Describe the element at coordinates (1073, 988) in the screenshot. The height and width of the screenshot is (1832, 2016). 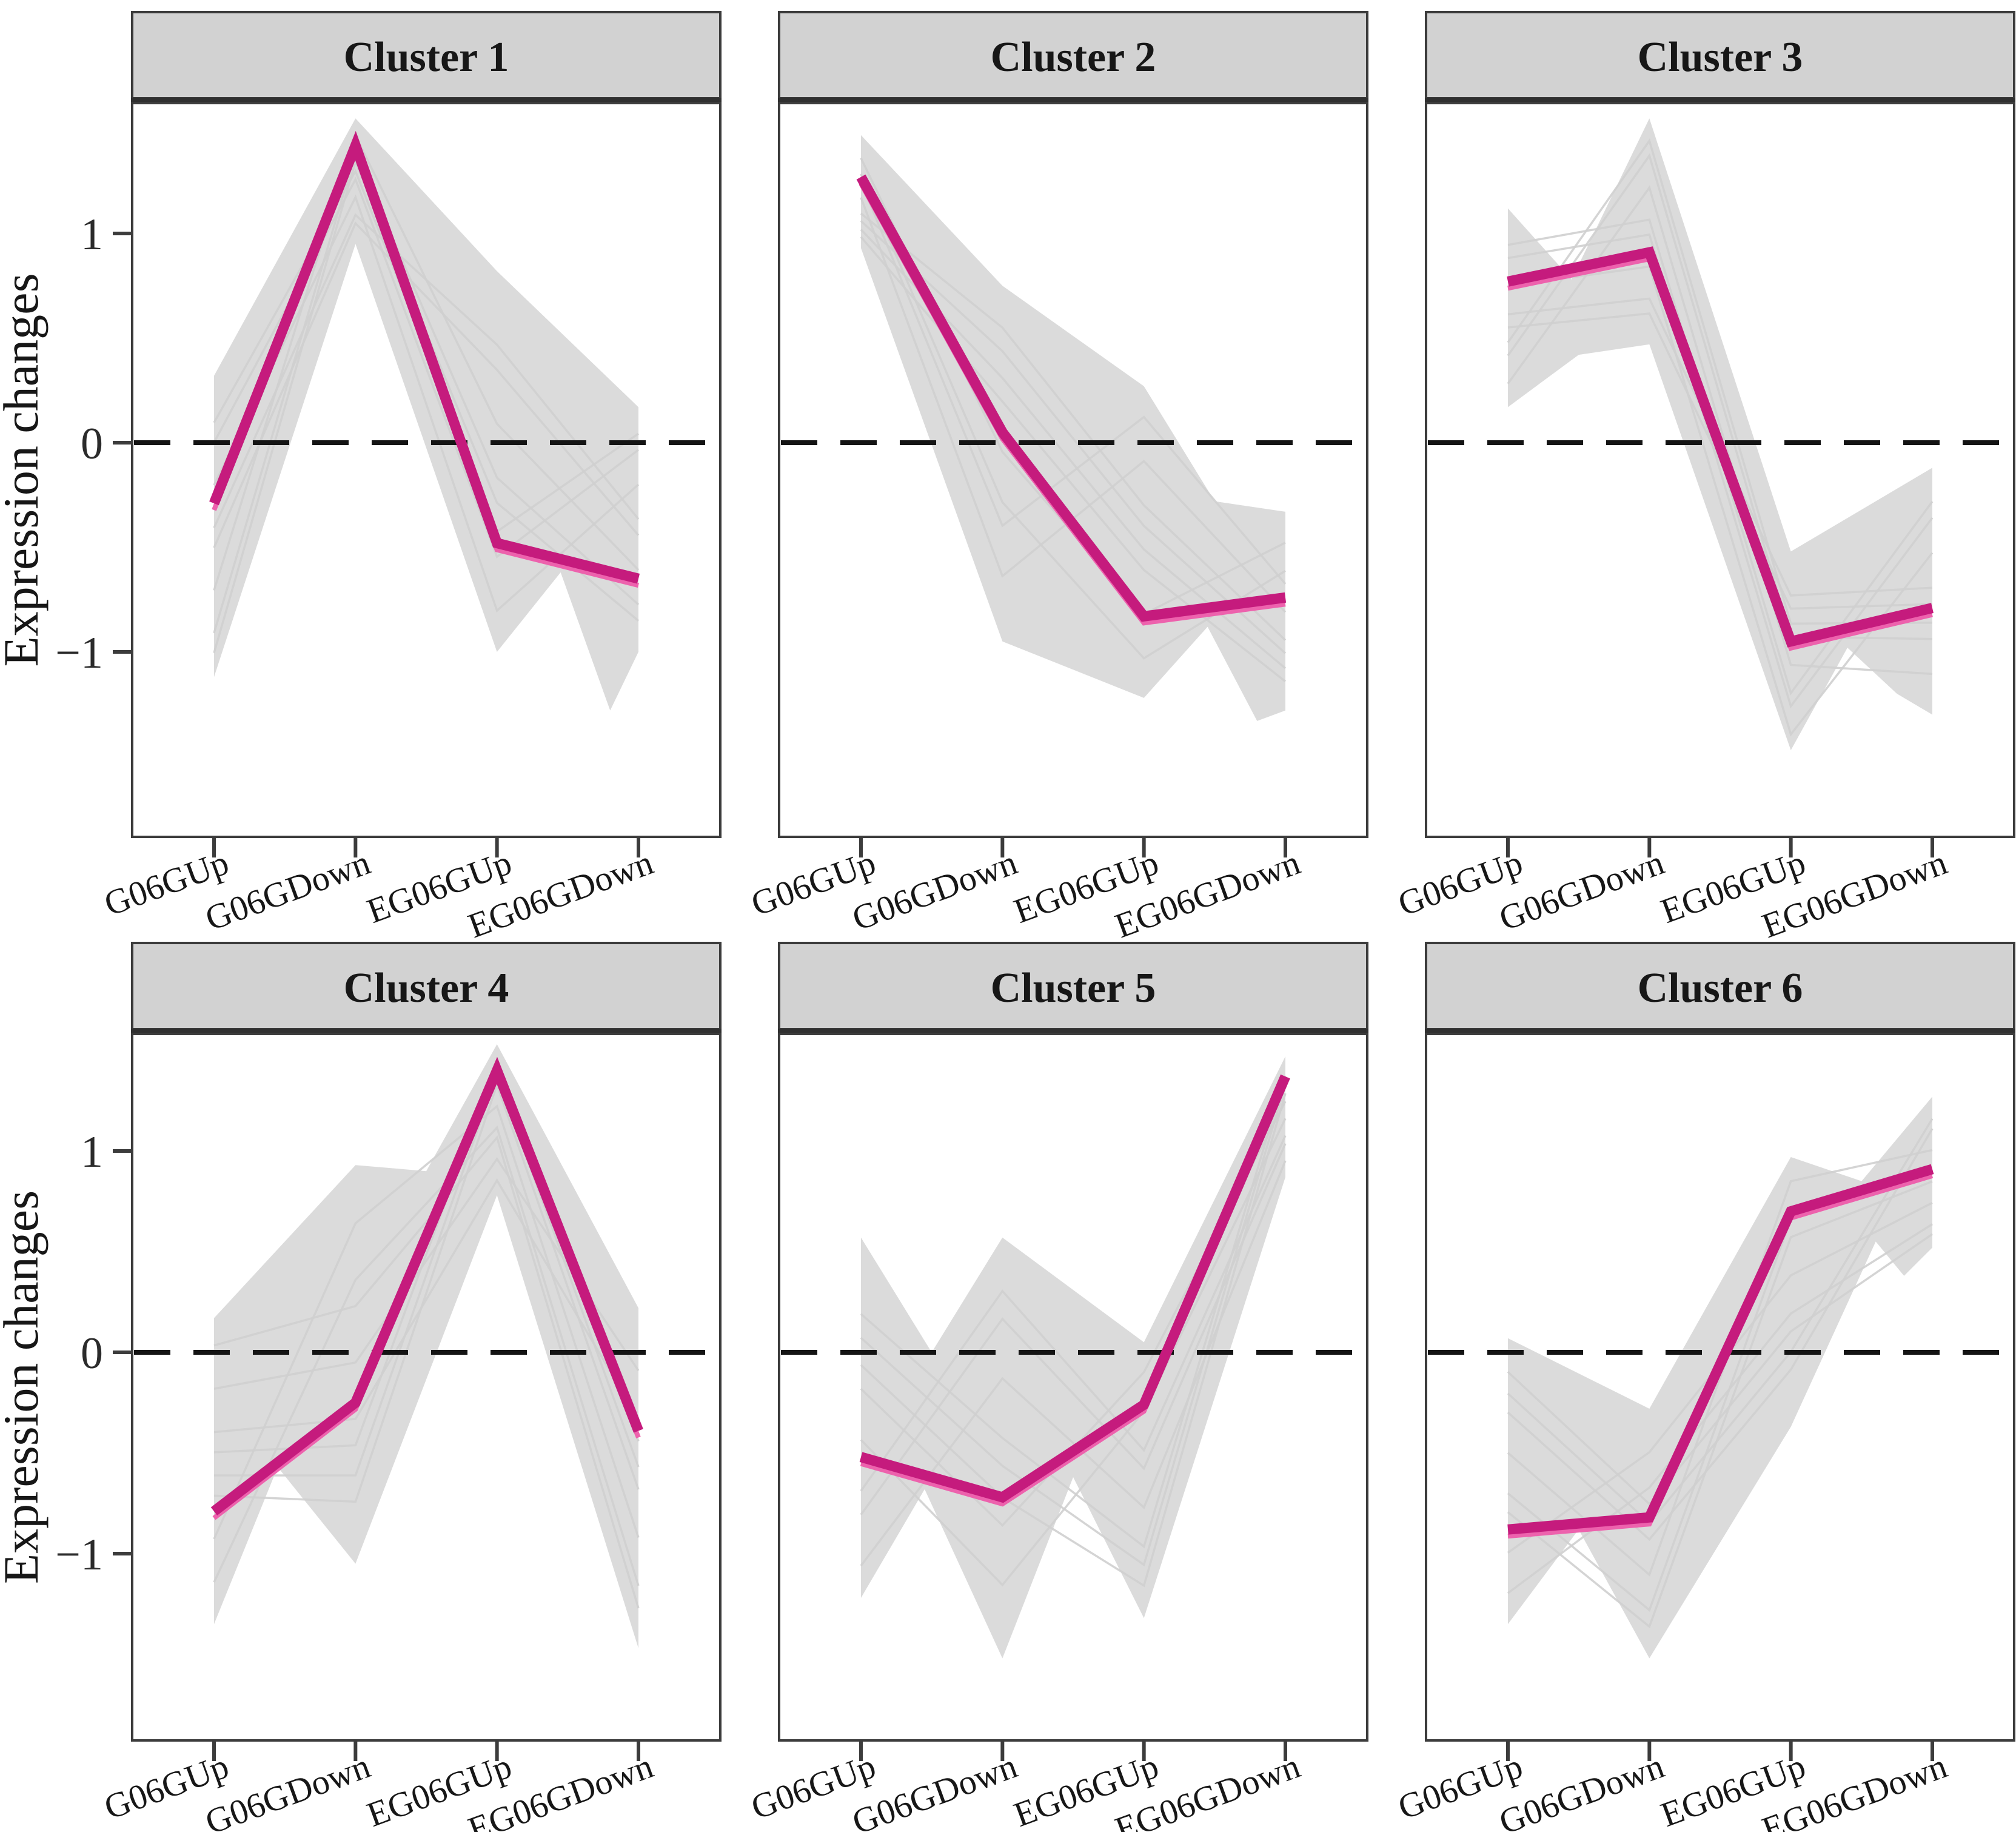
I see `facet-title: Cluster 5` at that location.